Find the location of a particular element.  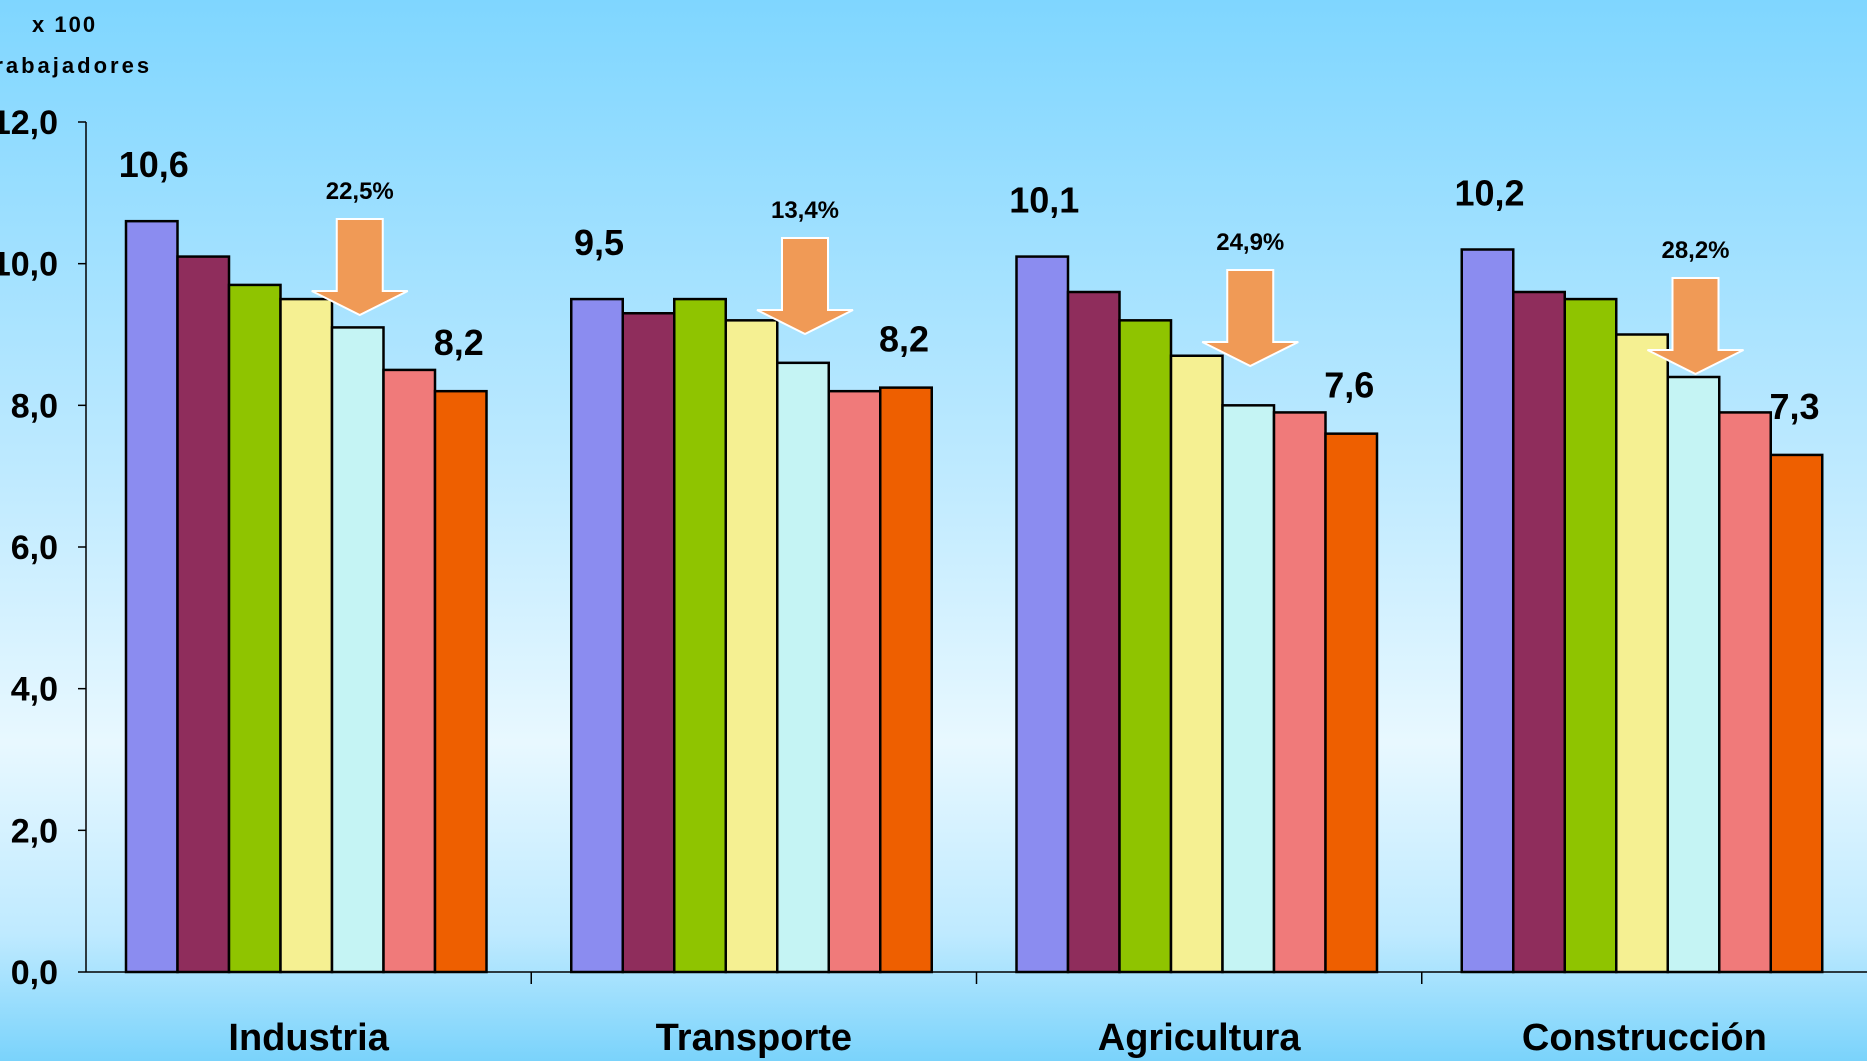

start-value-label: 10,2 is located at coordinates (1489, 193).